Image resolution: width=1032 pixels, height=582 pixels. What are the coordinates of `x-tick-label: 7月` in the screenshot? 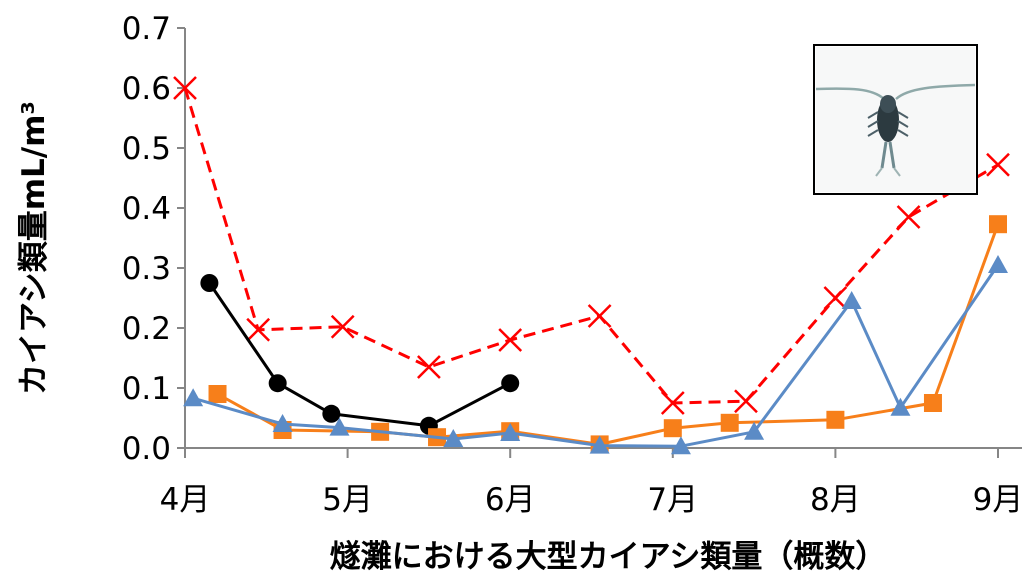 It's located at (672, 500).